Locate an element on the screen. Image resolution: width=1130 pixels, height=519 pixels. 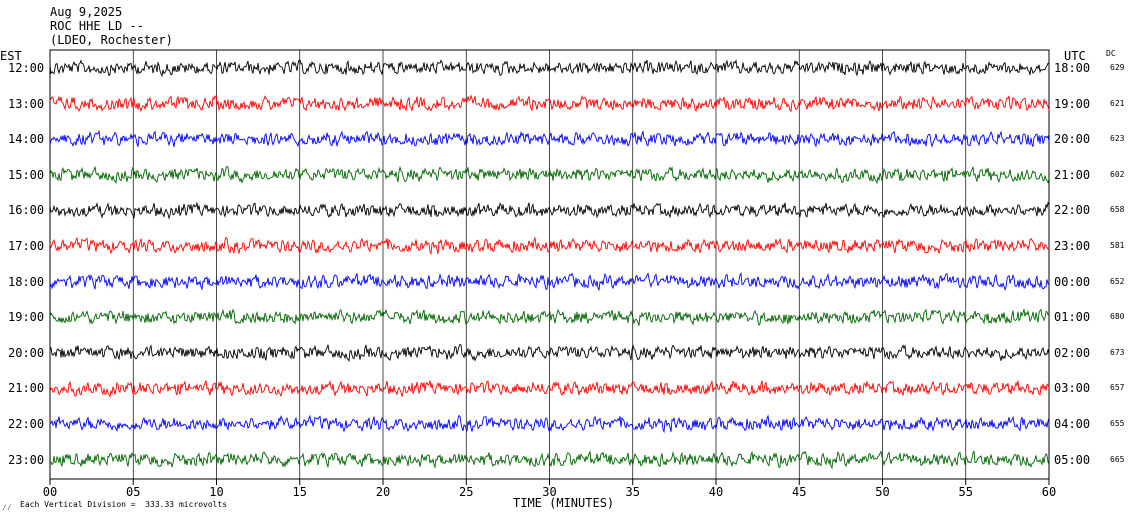
utc-hour-label: 01:00 is located at coordinates (1072, 317).